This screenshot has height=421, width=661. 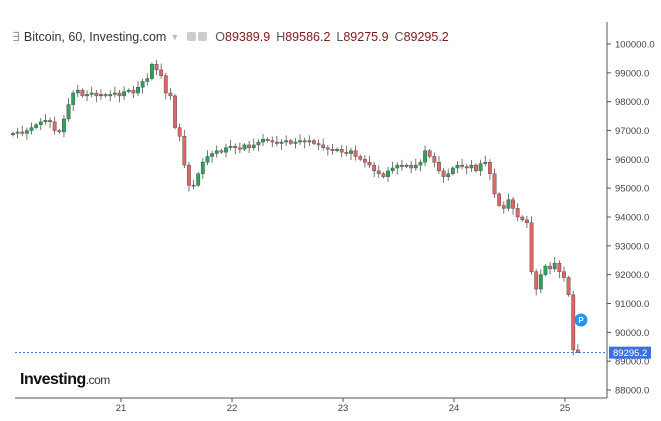 What do you see at coordinates (281, 36) in the screenshot?
I see `high-label: H` at bounding box center [281, 36].